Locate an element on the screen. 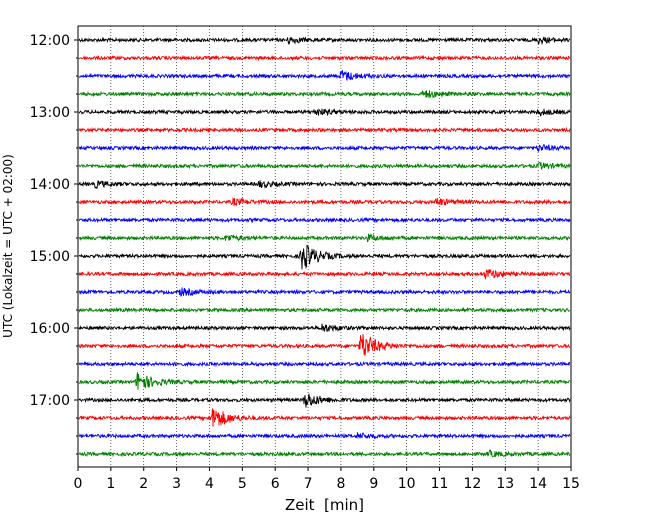 The width and height of the screenshot is (650, 520). x-axis: 0 1 2 3 4 5 6 7 8 9 10 11 12 13 14 15 is located at coordinates (327, 479).